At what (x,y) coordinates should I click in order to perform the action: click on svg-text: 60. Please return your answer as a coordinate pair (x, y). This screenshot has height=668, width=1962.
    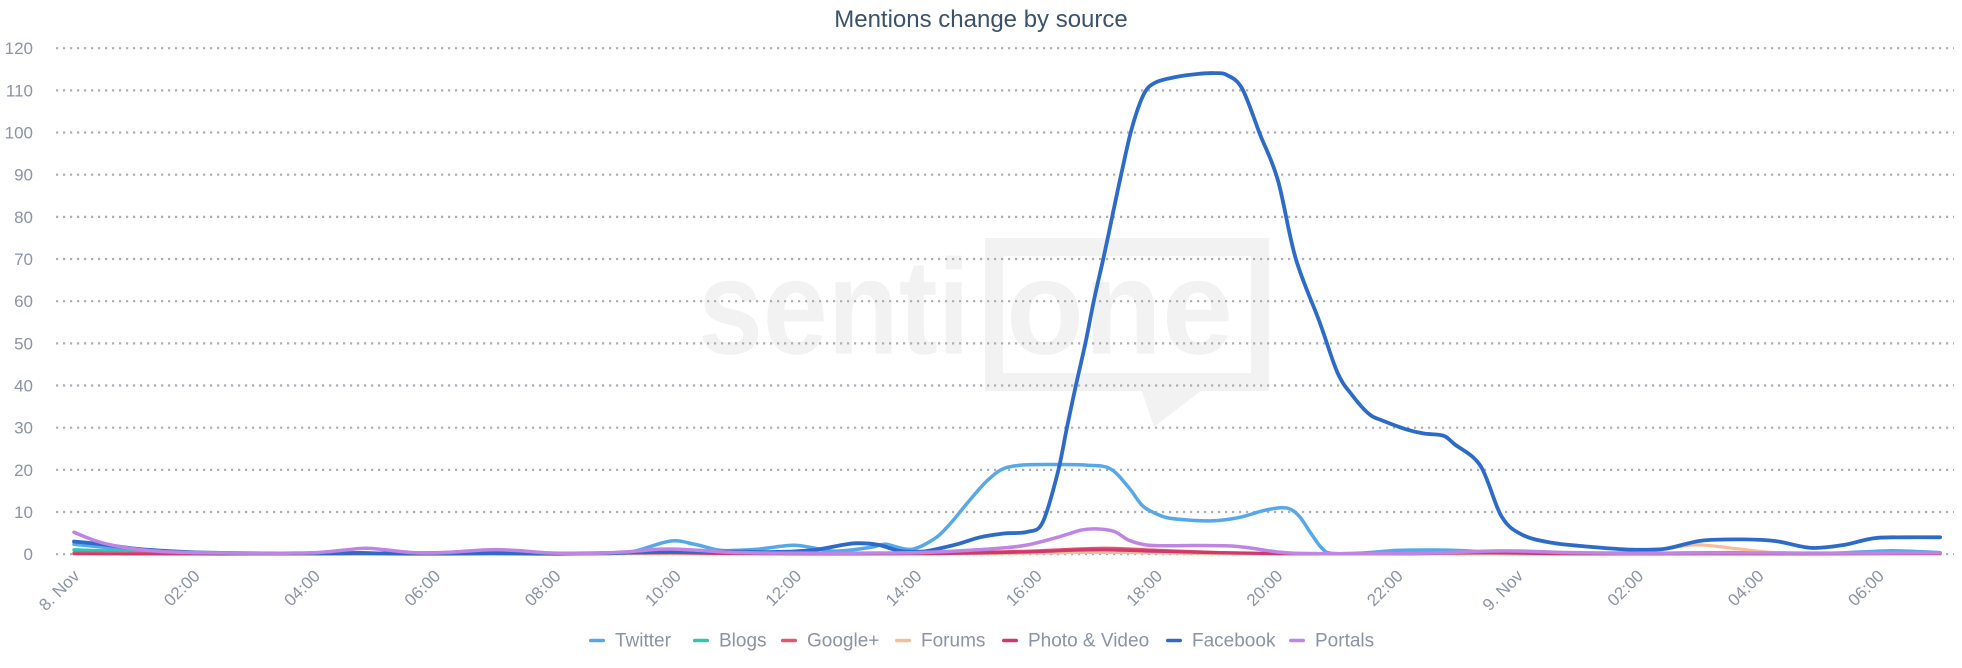
    Looking at the image, I should click on (23, 301).